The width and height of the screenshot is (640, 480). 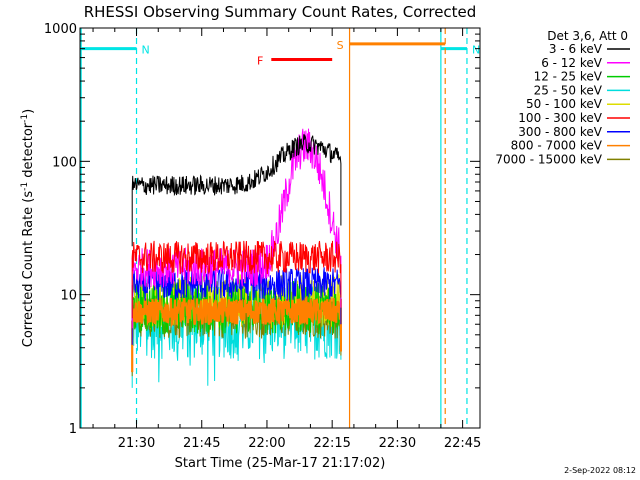 I want to click on legend-label: 800 - 7000 keV, so click(x=557, y=146).